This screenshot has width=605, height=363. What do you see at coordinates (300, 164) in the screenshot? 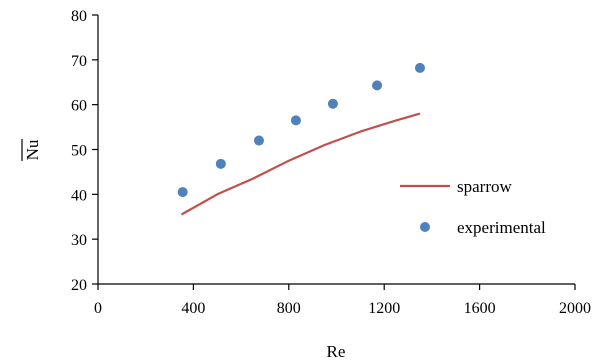
I see `series-line-sparrow` at bounding box center [300, 164].